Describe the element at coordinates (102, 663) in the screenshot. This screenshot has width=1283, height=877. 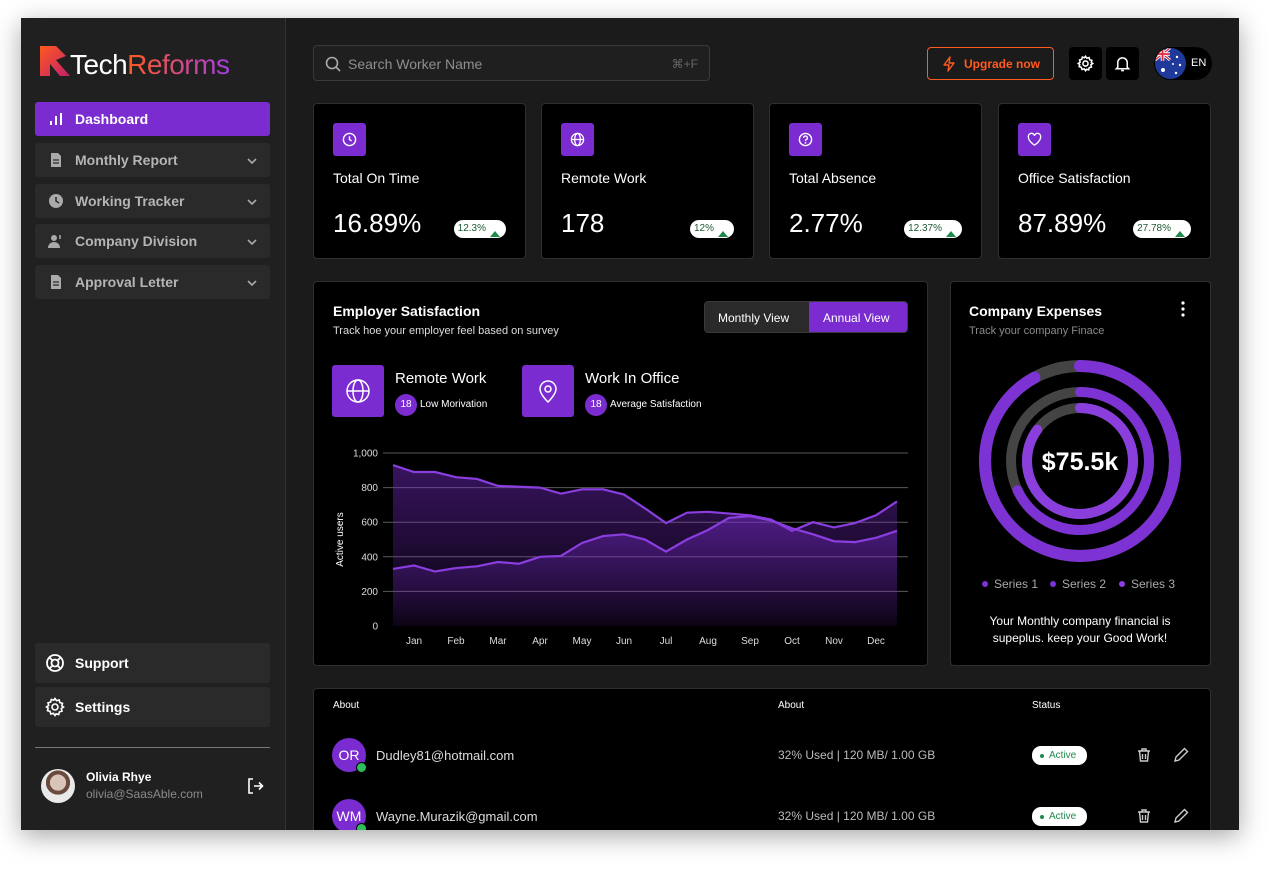
I see `support-label: Support` at that location.